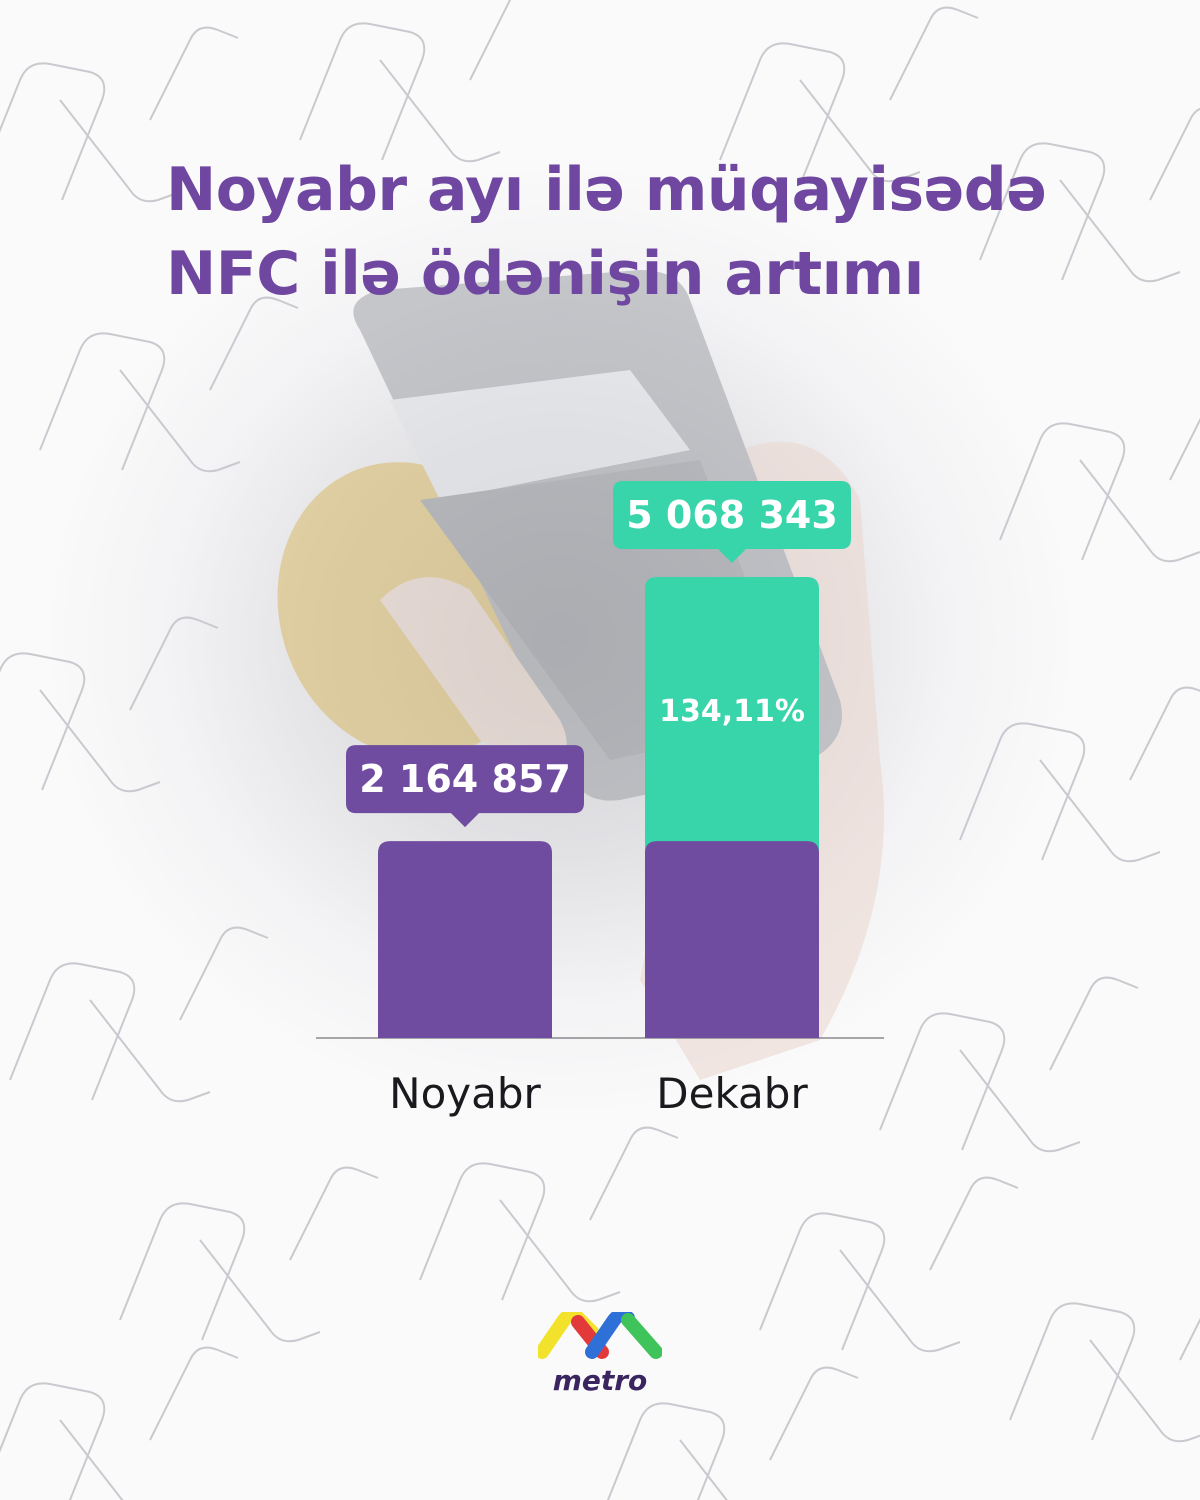  What do you see at coordinates (545, 274) in the screenshot?
I see `chart-title-line2: NFC ilə ödənişin artımı` at bounding box center [545, 274].